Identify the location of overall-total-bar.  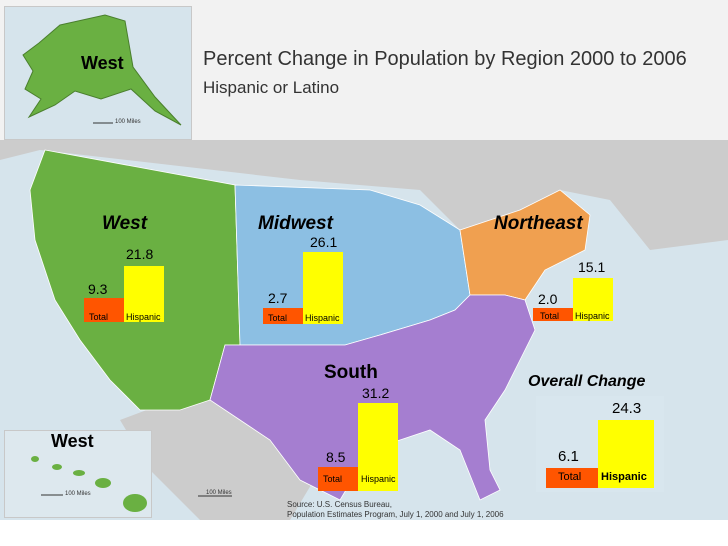
(572, 478).